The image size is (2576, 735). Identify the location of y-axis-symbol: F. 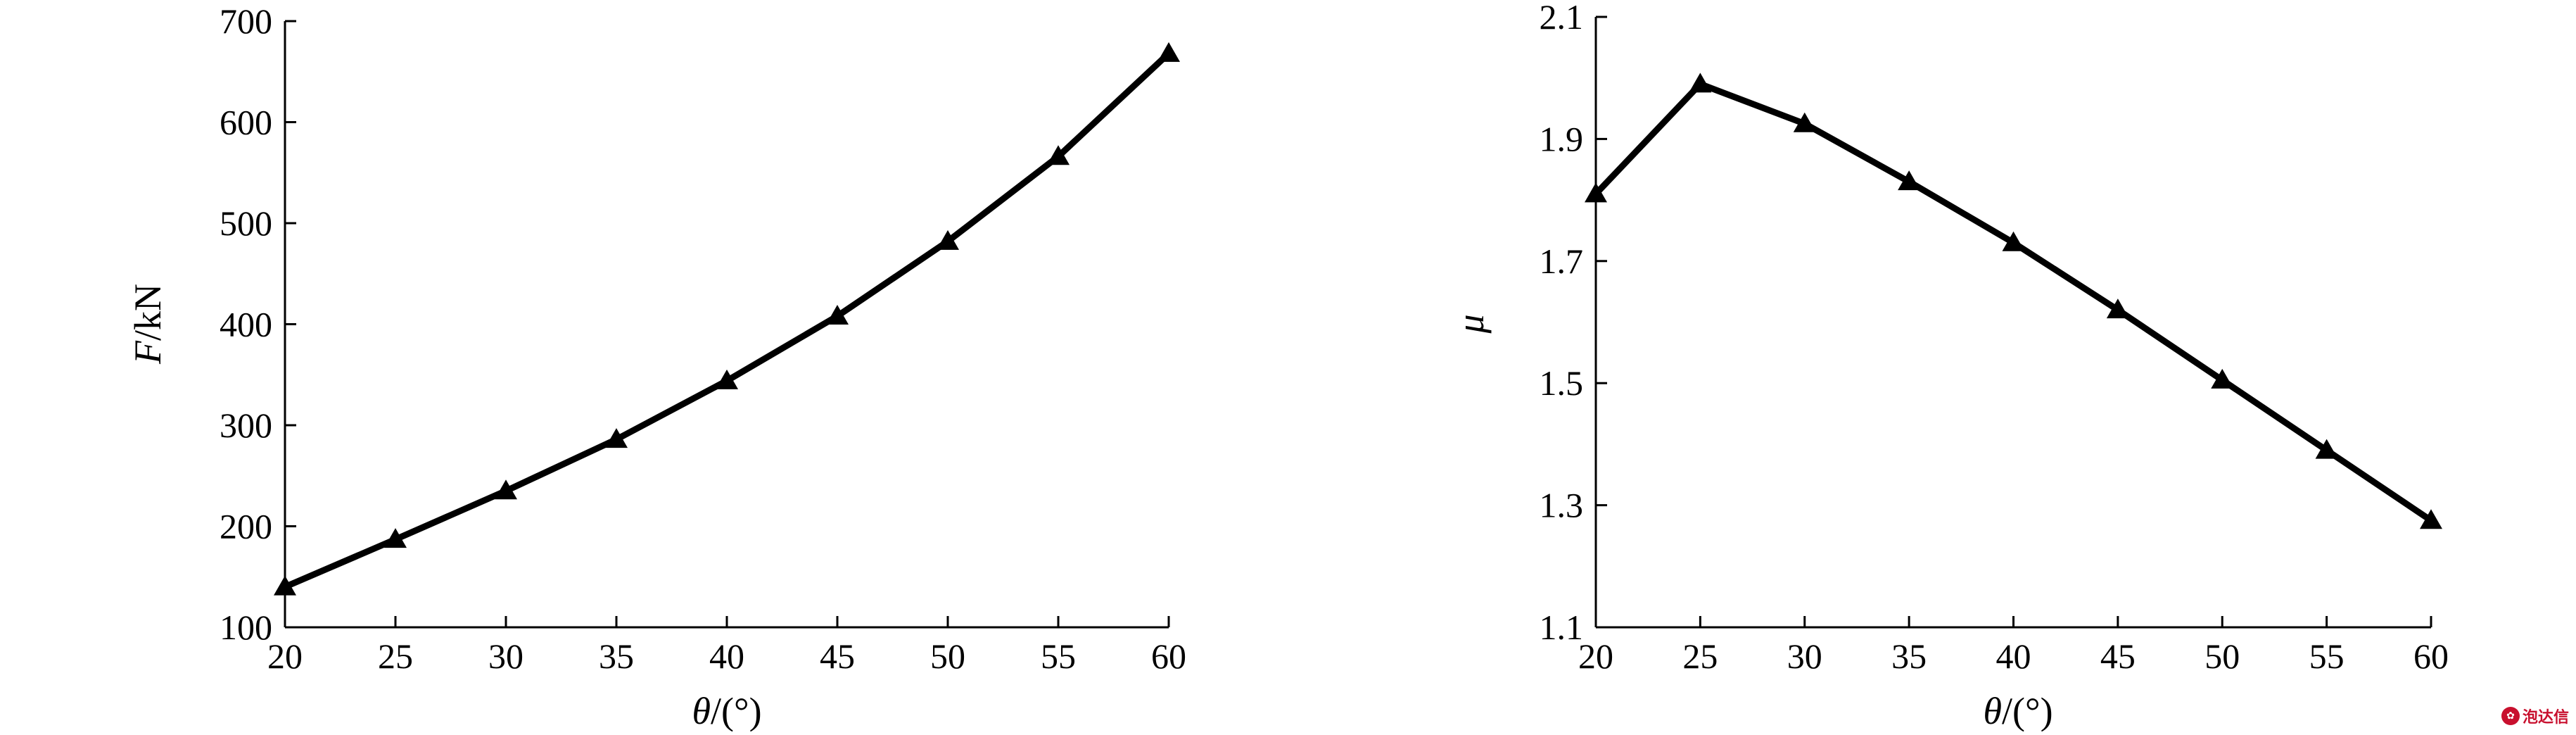
(148, 352).